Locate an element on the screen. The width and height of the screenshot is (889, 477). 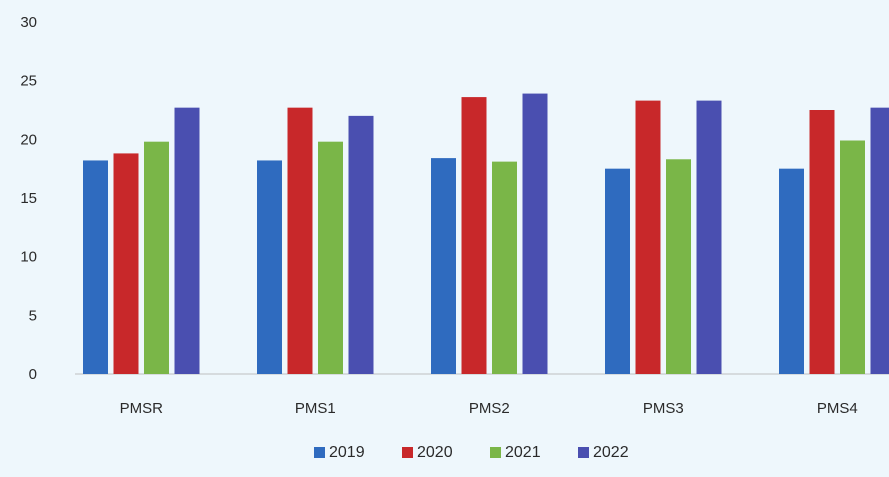
bar-2019-pms4 is located at coordinates (791, 271).